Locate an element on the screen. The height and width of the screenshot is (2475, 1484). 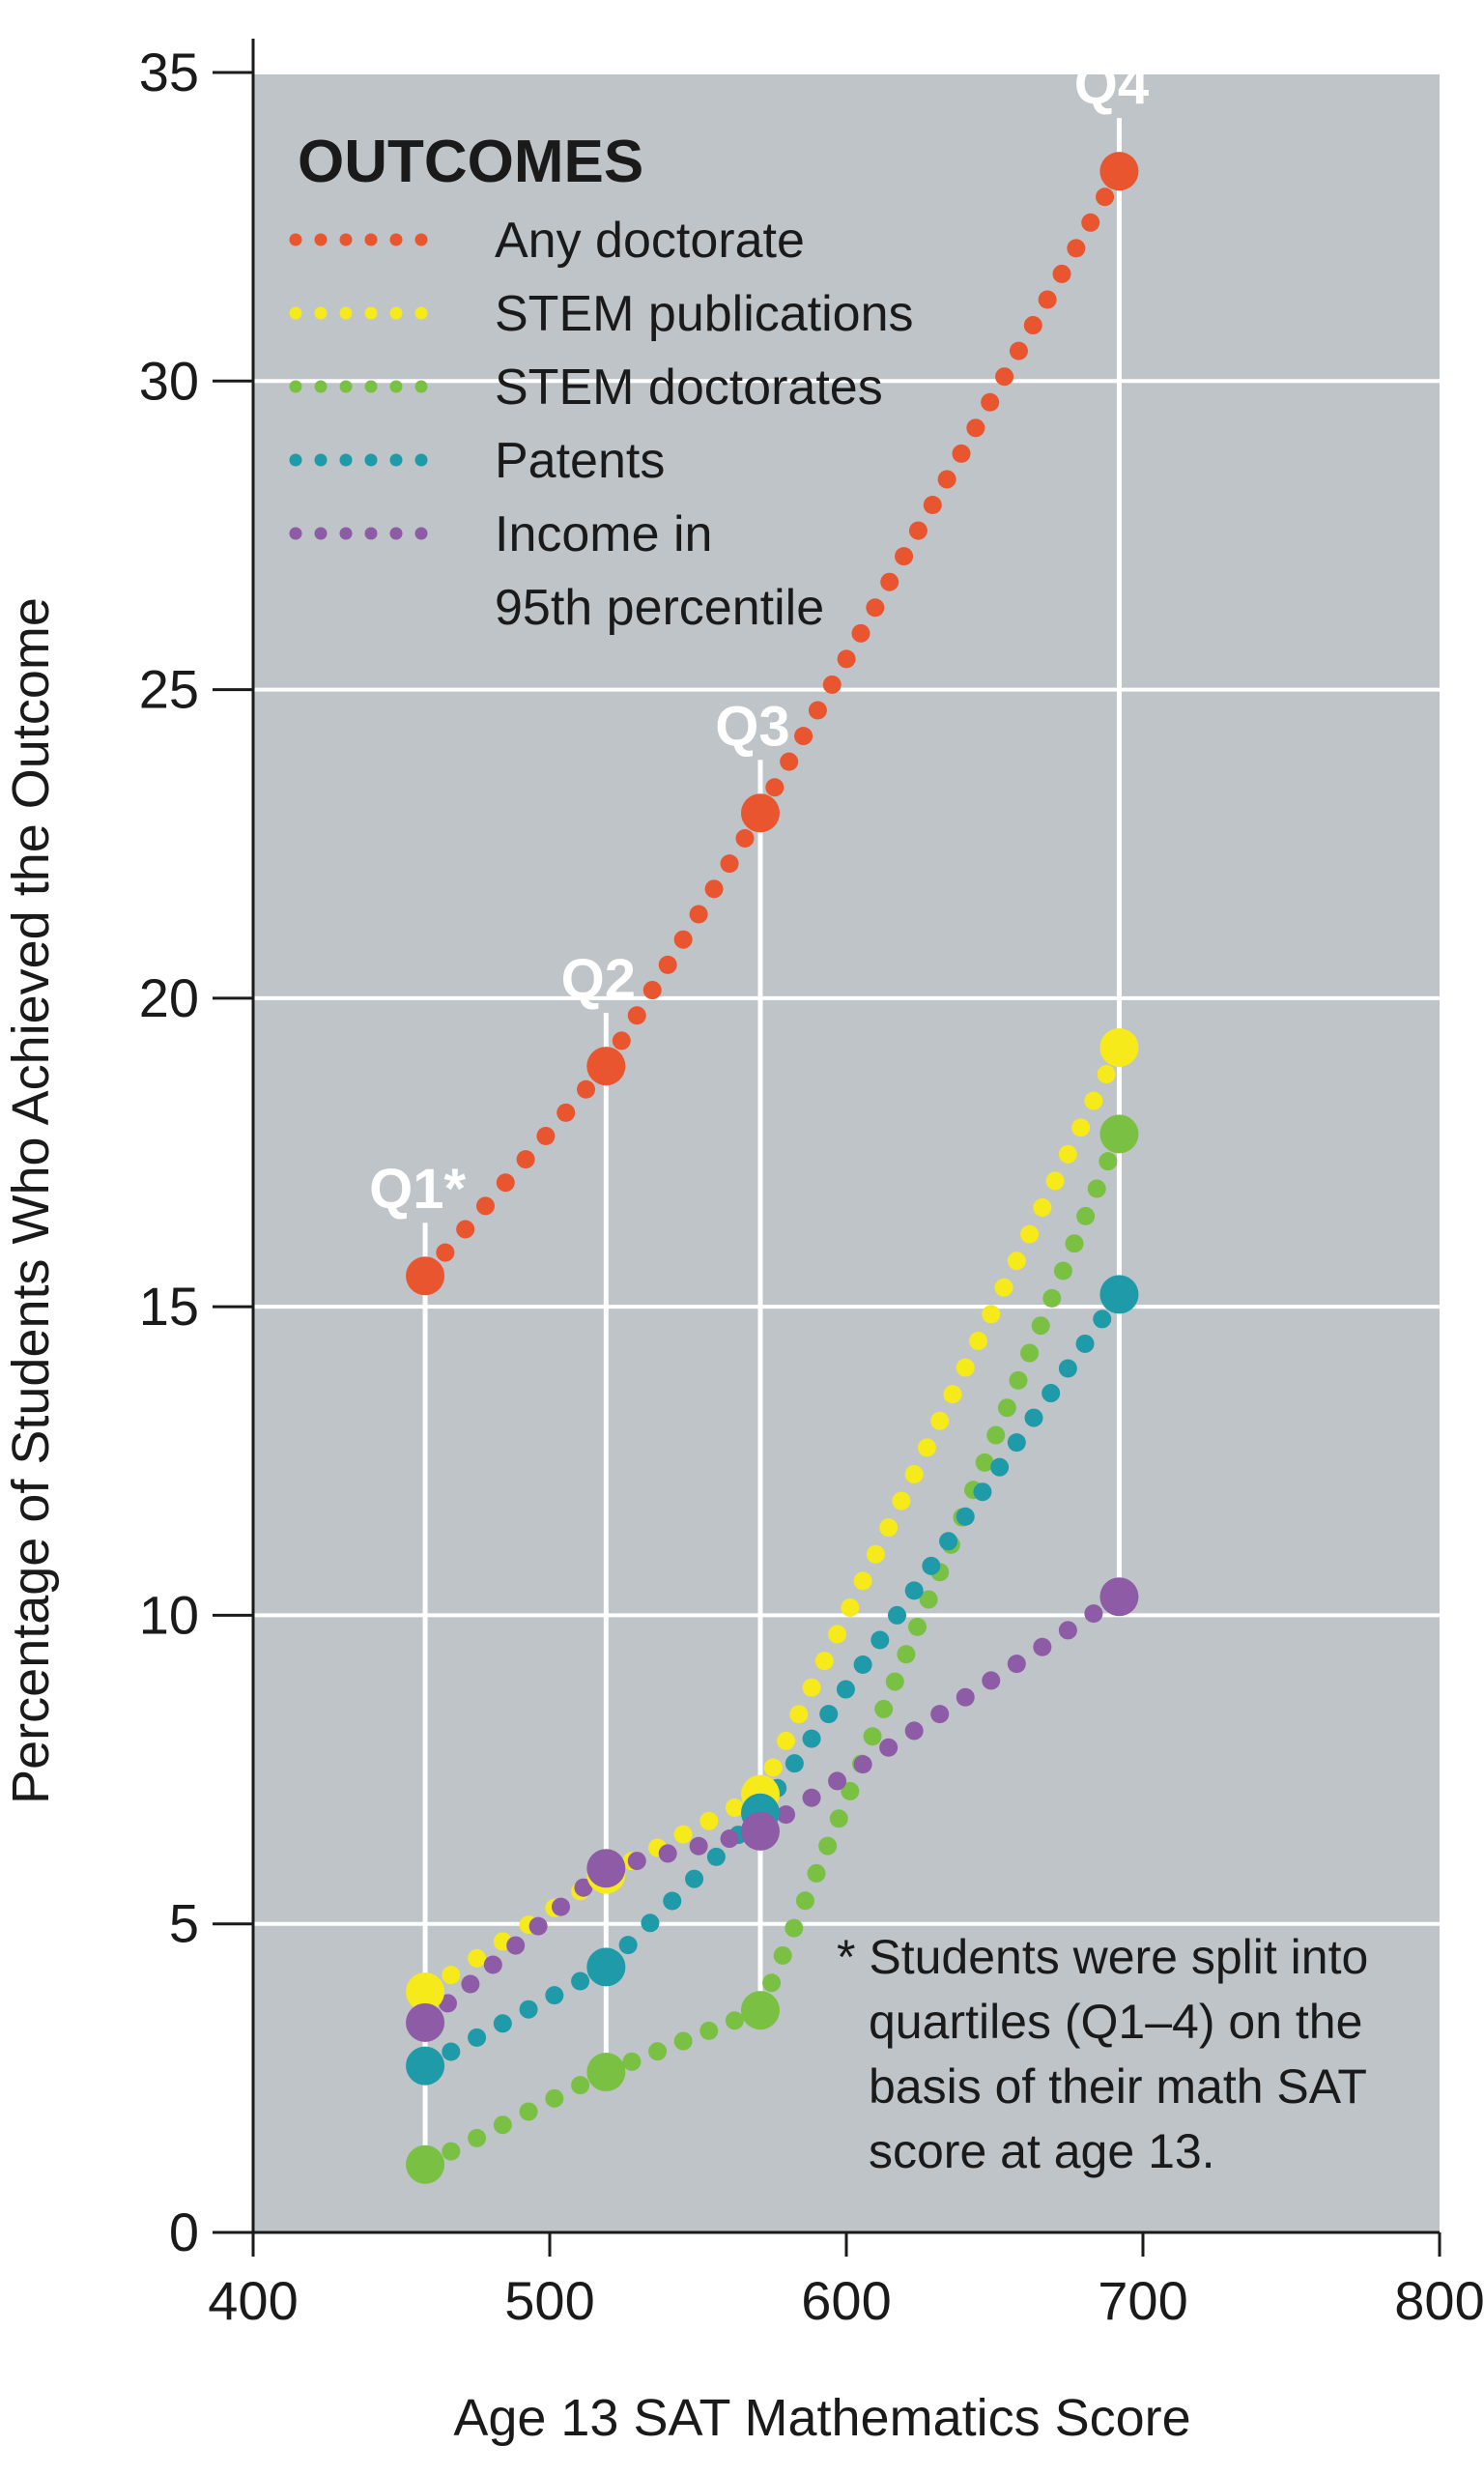
x-tick-label: 700 is located at coordinates (1143, 2300).